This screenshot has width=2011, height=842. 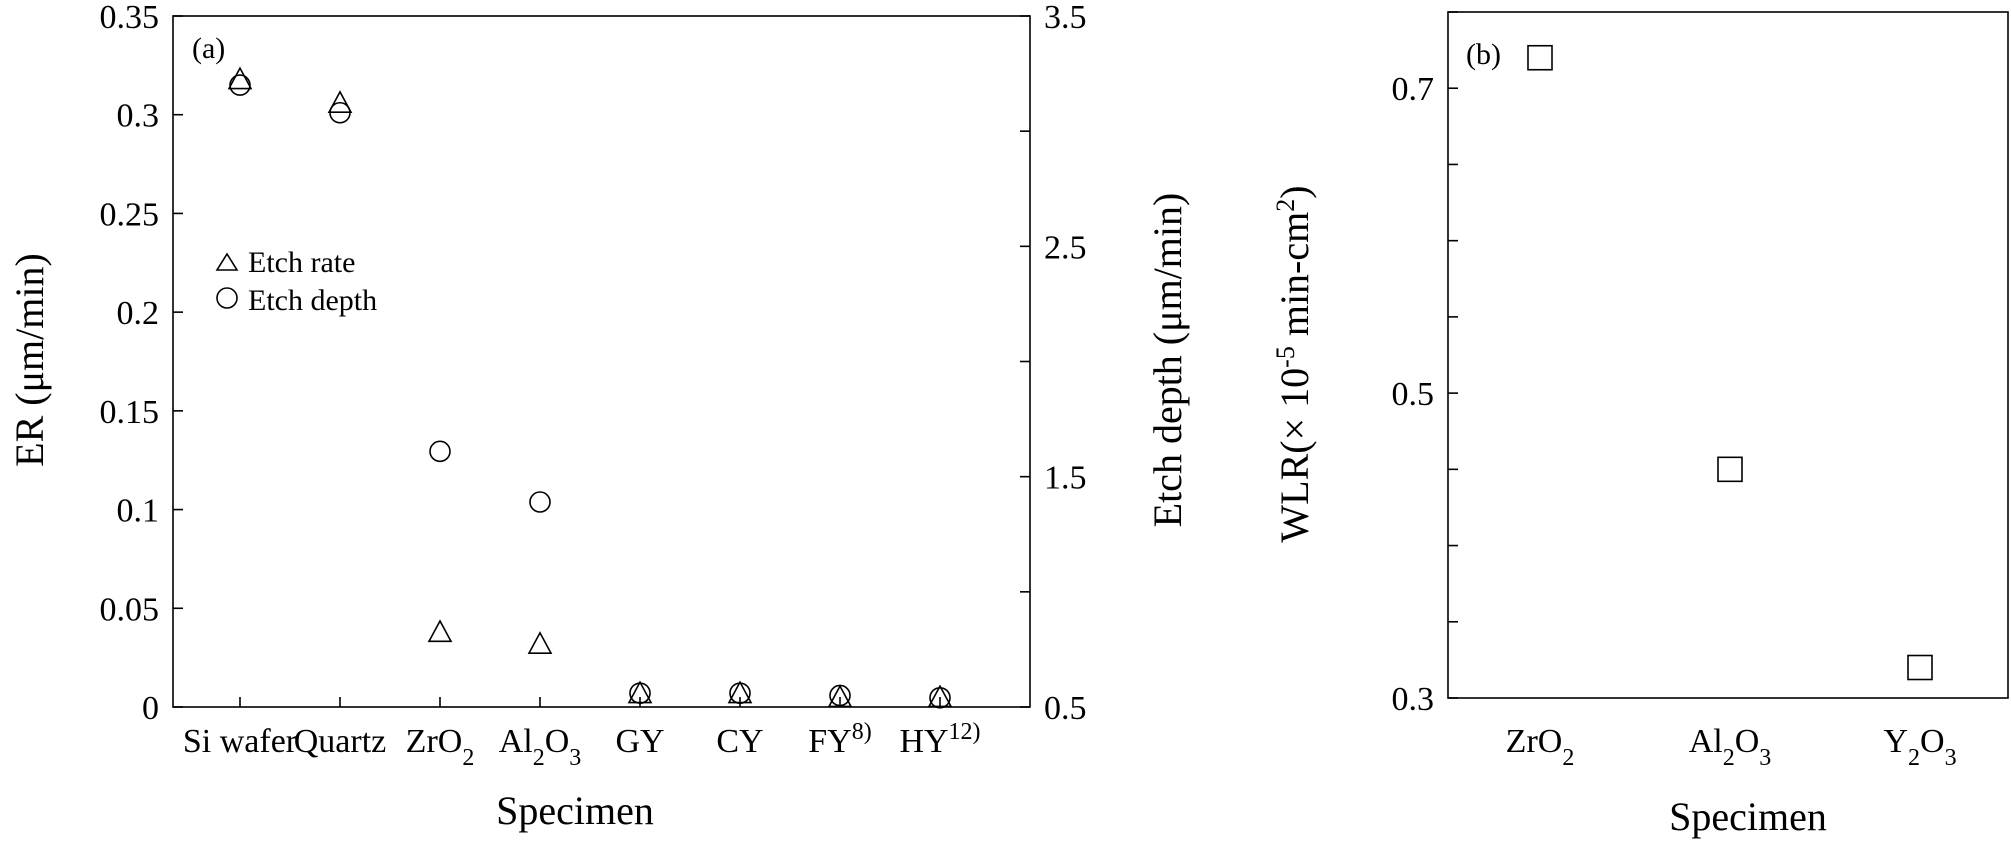 I want to click on b-x-tick-label-al2o3: Al2O3, so click(x=1730, y=747).